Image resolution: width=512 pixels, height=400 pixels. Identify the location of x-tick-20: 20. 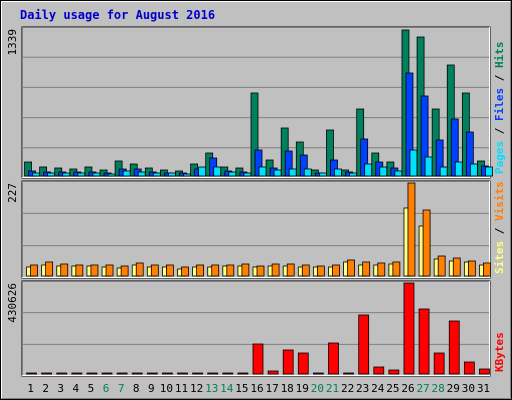
(317, 388).